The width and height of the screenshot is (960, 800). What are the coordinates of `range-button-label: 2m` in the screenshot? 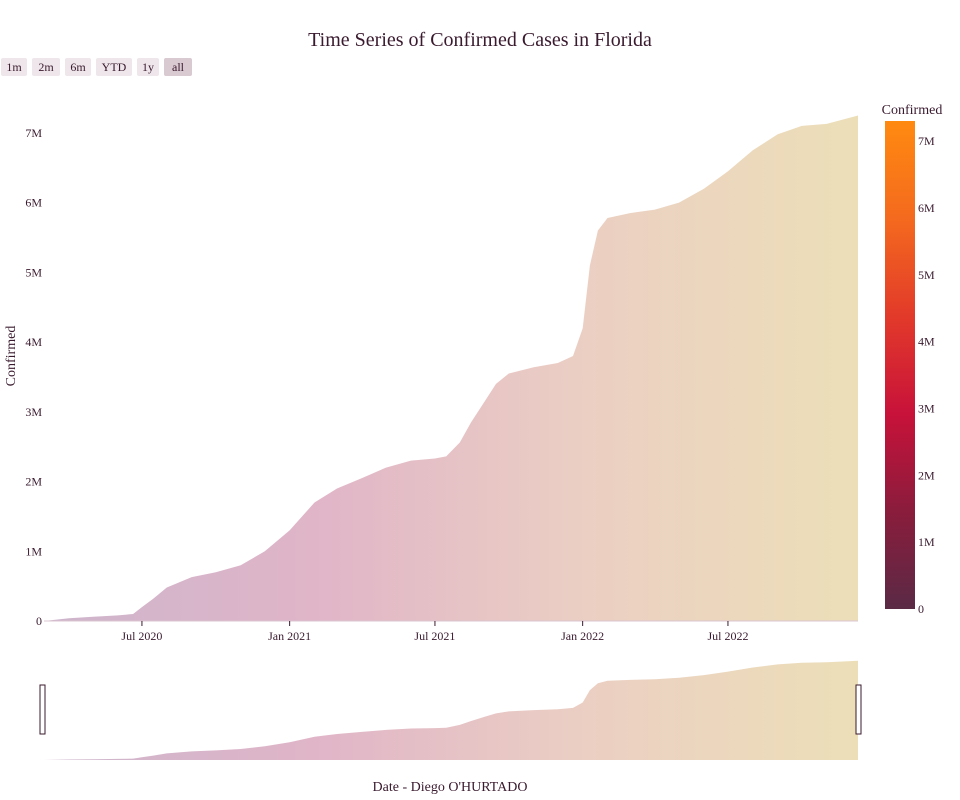 It's located at (46, 67).